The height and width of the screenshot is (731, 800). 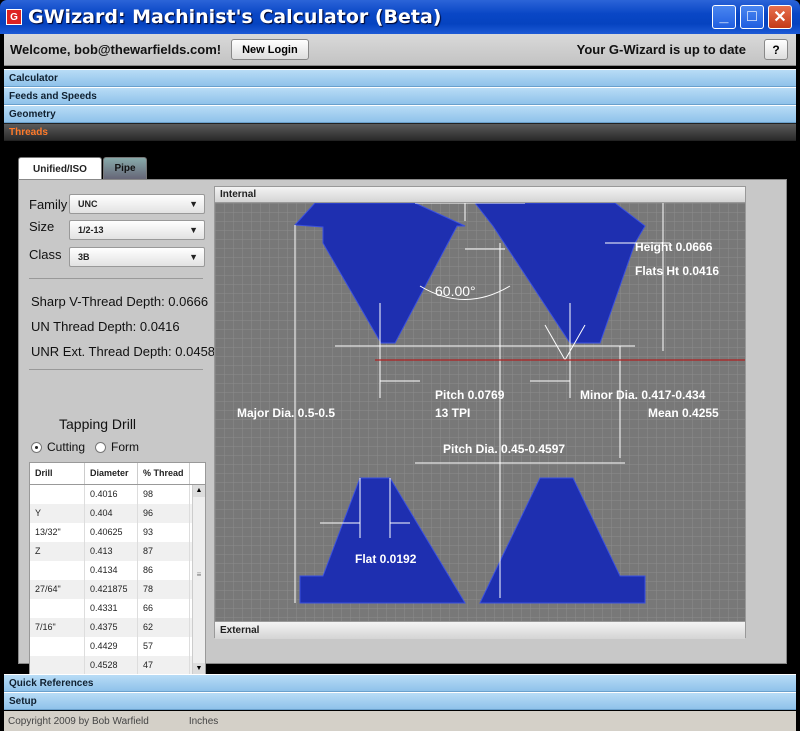 What do you see at coordinates (164, 646) in the screenshot?
I see `thread-percent-cell: 57` at bounding box center [164, 646].